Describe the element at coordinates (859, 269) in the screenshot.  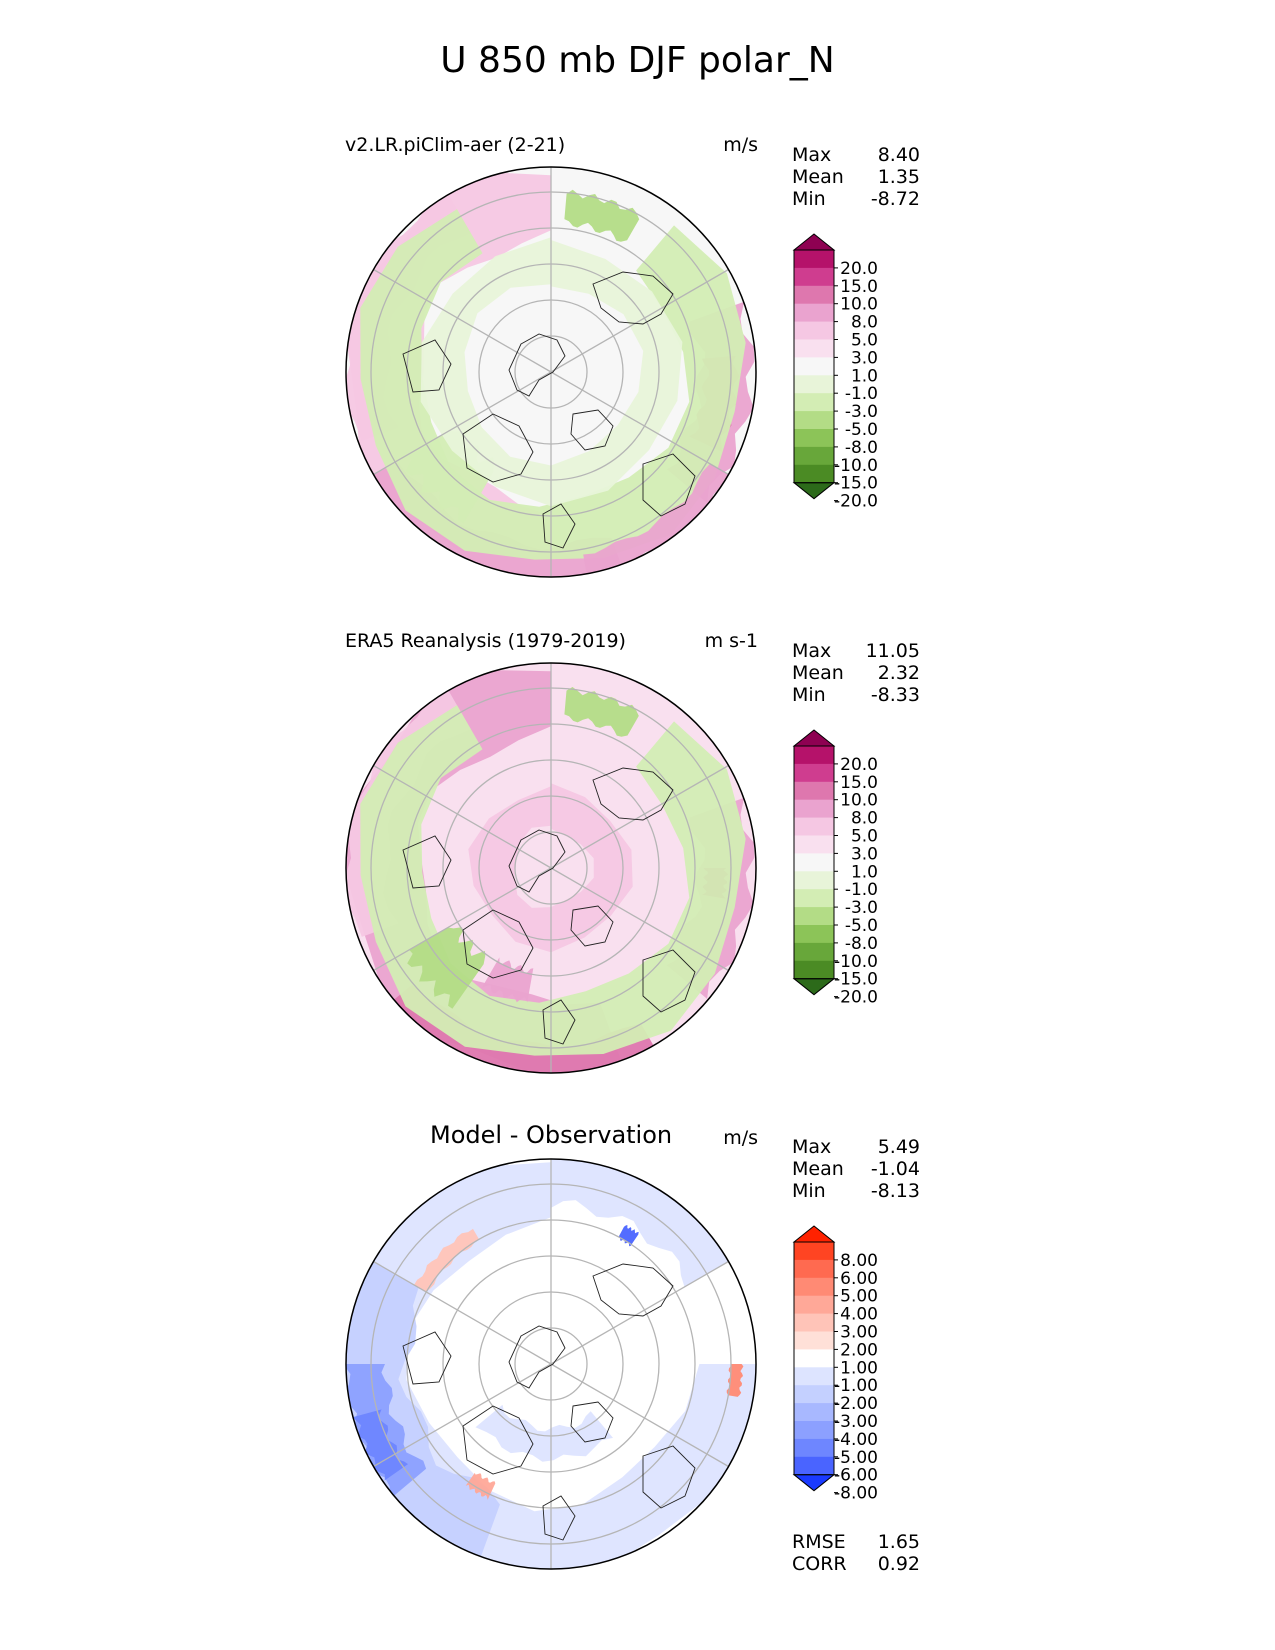
I see `cbar-0-tick-label: 20.0` at that location.